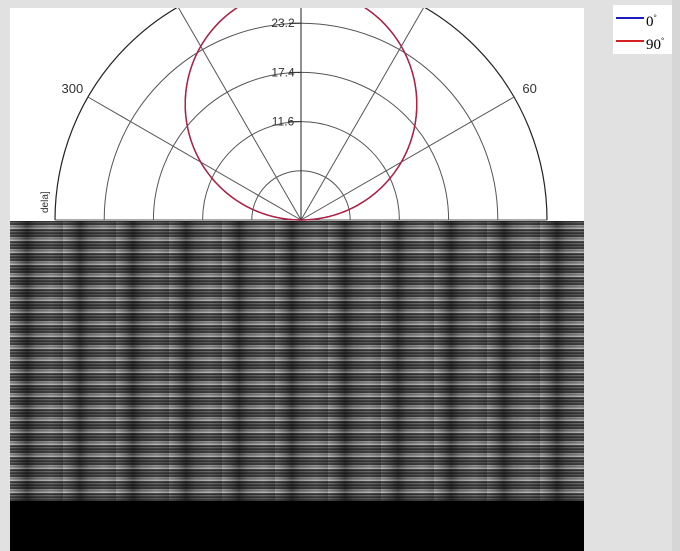  What do you see at coordinates (283, 72) in the screenshot?
I see `radial-tick-label: 17.4` at bounding box center [283, 72].